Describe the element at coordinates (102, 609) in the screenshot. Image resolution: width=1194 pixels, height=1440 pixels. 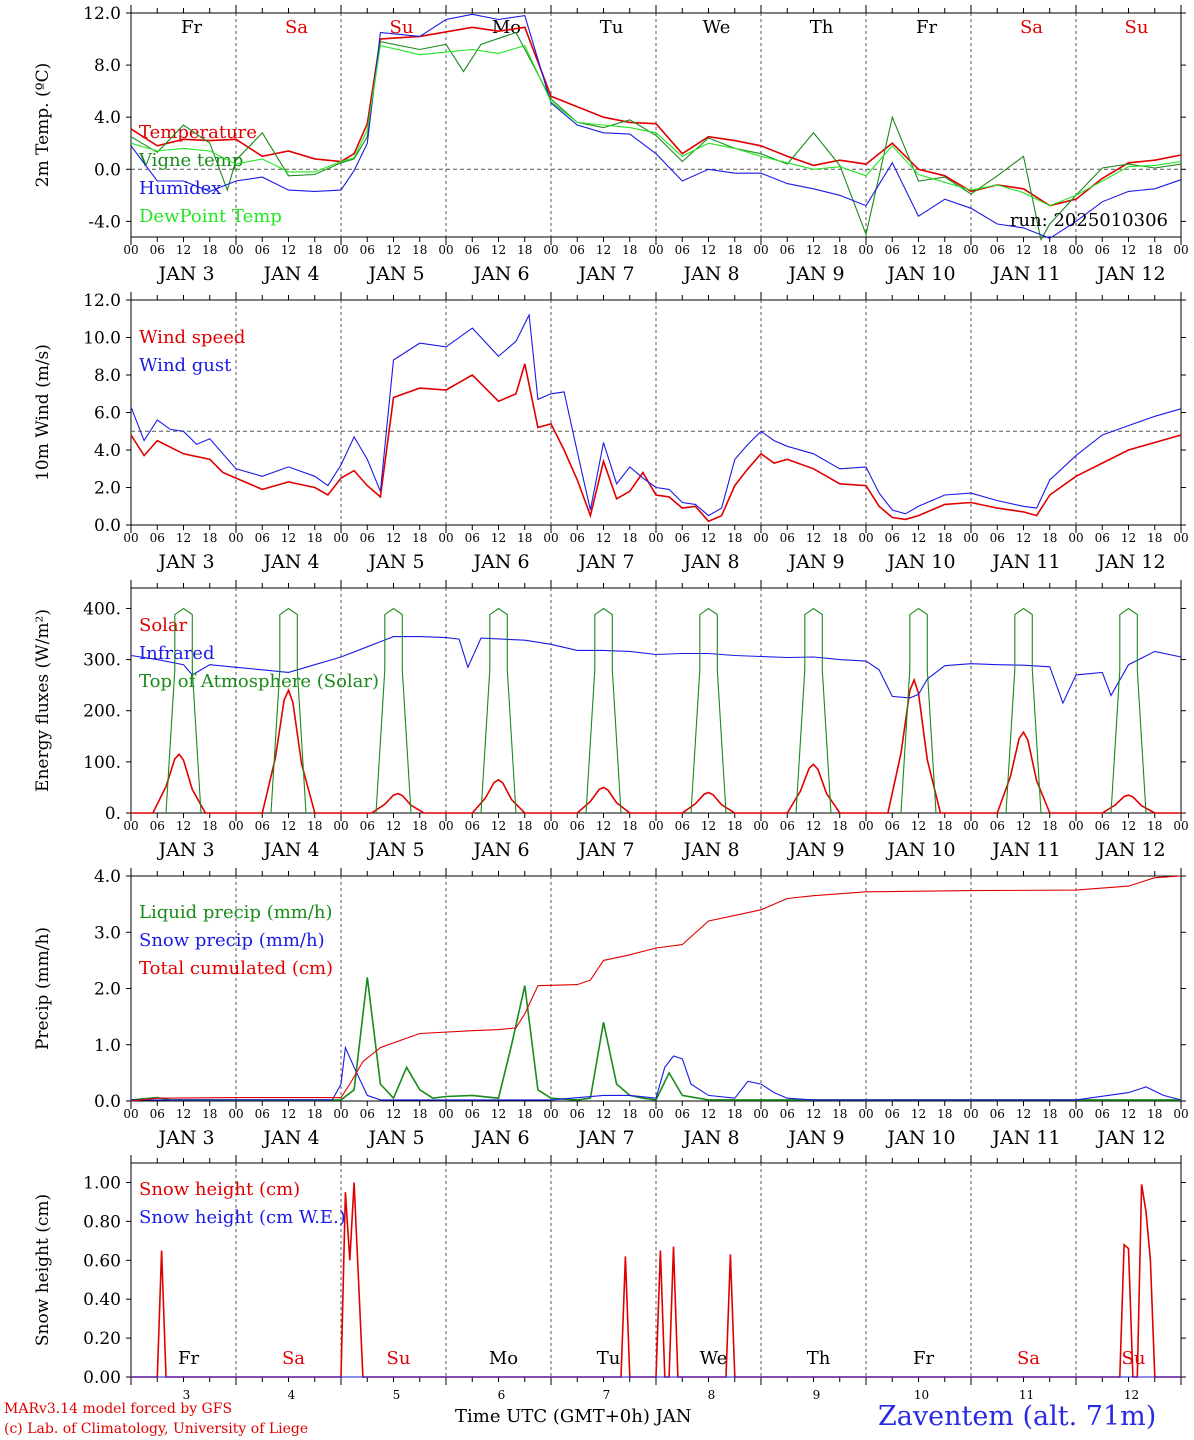
I see `y-tick-label: 400.` at that location.